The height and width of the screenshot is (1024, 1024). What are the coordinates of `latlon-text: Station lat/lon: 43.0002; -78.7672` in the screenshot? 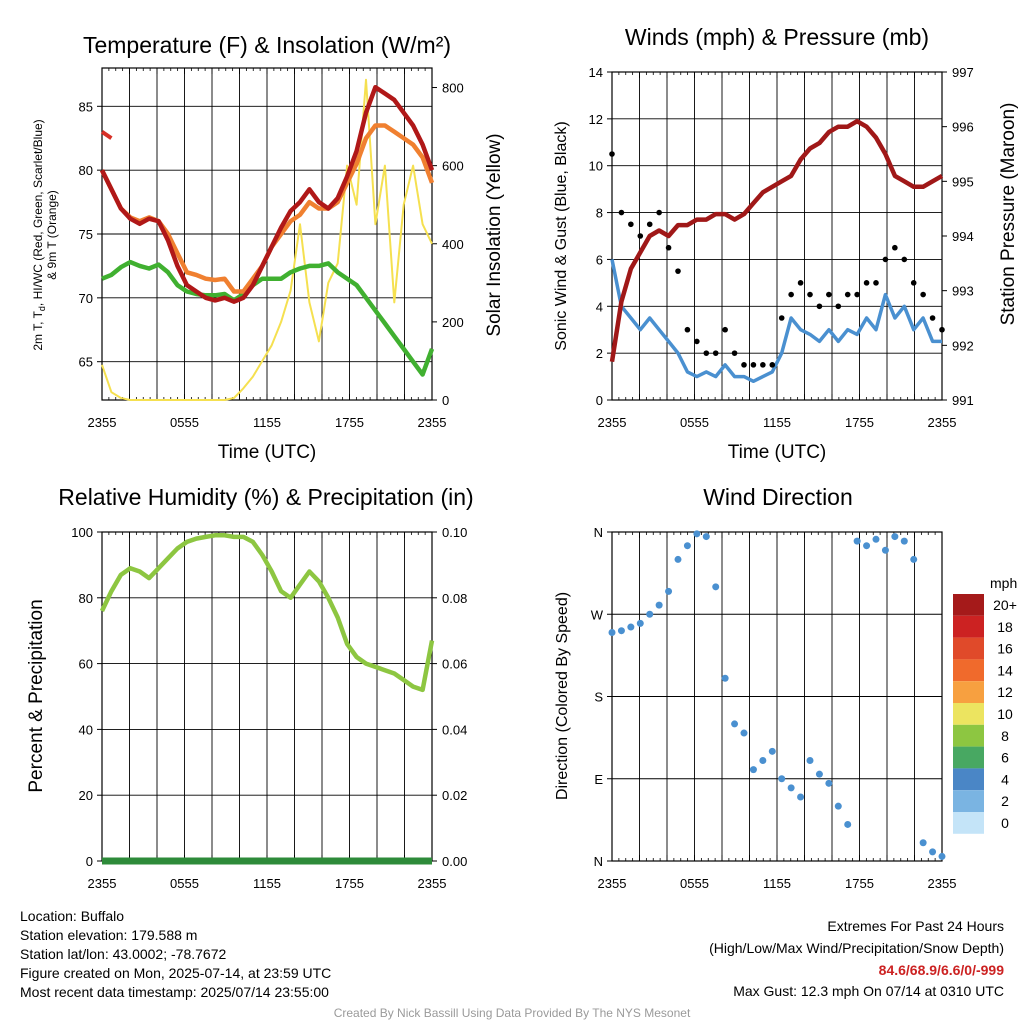 It's located at (123, 954).